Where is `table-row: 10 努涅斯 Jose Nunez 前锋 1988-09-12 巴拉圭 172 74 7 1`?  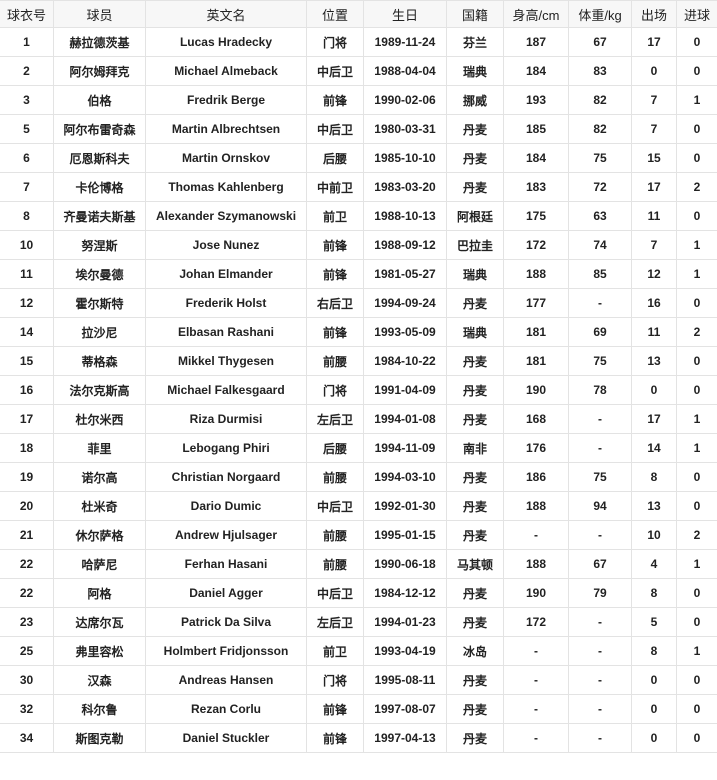
table-row: 10 努涅斯 Jose Nunez 前锋 1988-09-12 巴拉圭 172 74 7 1 is located at coordinates (358, 245).